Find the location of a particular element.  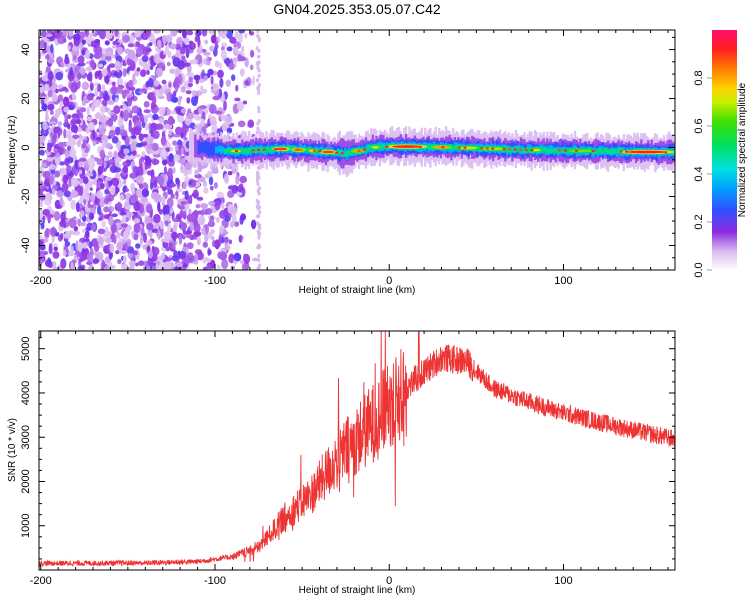

spectrogram-y-axis-label: Frequency (Hz) is located at coordinates (12, 150).